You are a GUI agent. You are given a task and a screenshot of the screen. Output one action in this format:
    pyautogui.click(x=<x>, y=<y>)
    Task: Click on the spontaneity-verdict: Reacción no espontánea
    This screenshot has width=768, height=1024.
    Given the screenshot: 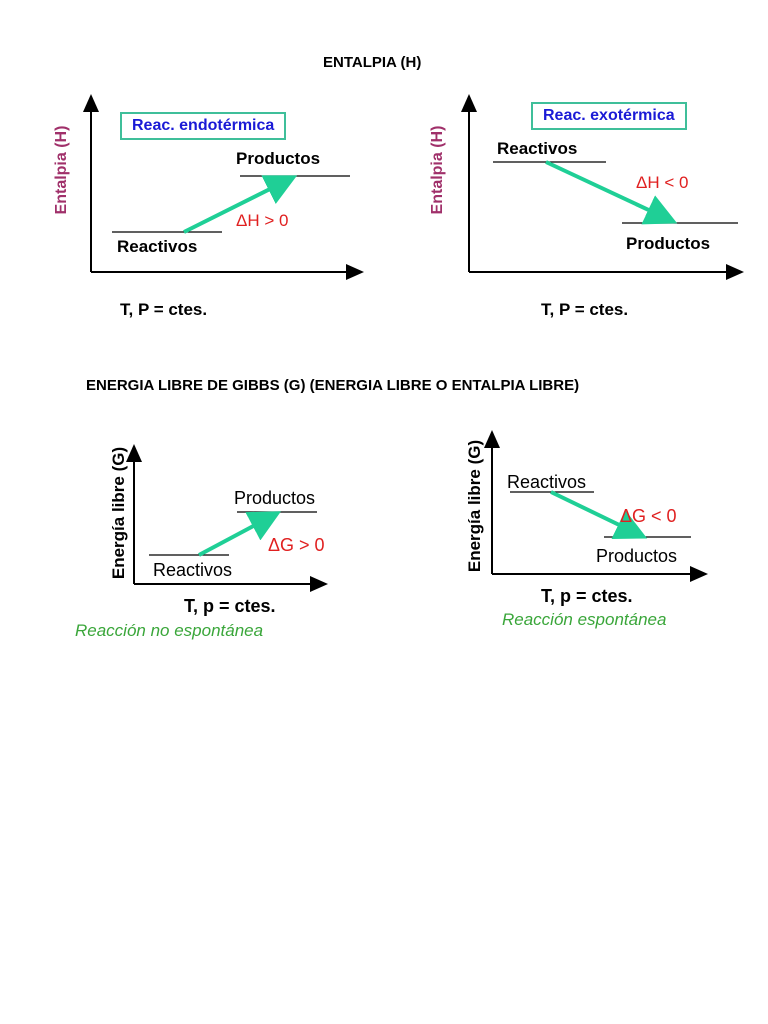 What is the action you would take?
    pyautogui.click(x=169, y=630)
    